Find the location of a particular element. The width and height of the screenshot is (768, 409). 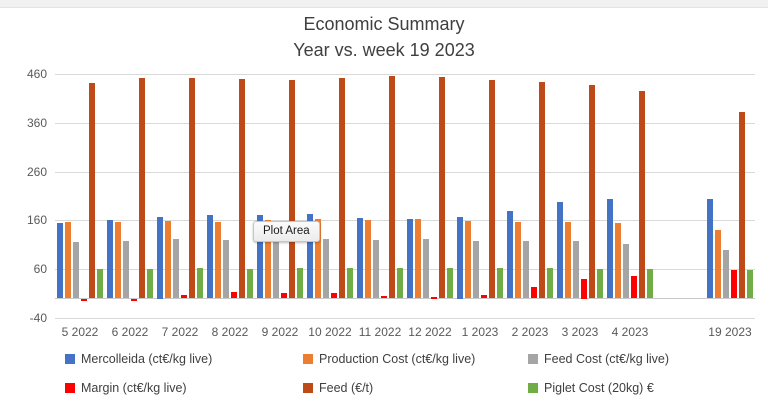

legend-item-4: Feed (€/t) is located at coordinates (338, 388).